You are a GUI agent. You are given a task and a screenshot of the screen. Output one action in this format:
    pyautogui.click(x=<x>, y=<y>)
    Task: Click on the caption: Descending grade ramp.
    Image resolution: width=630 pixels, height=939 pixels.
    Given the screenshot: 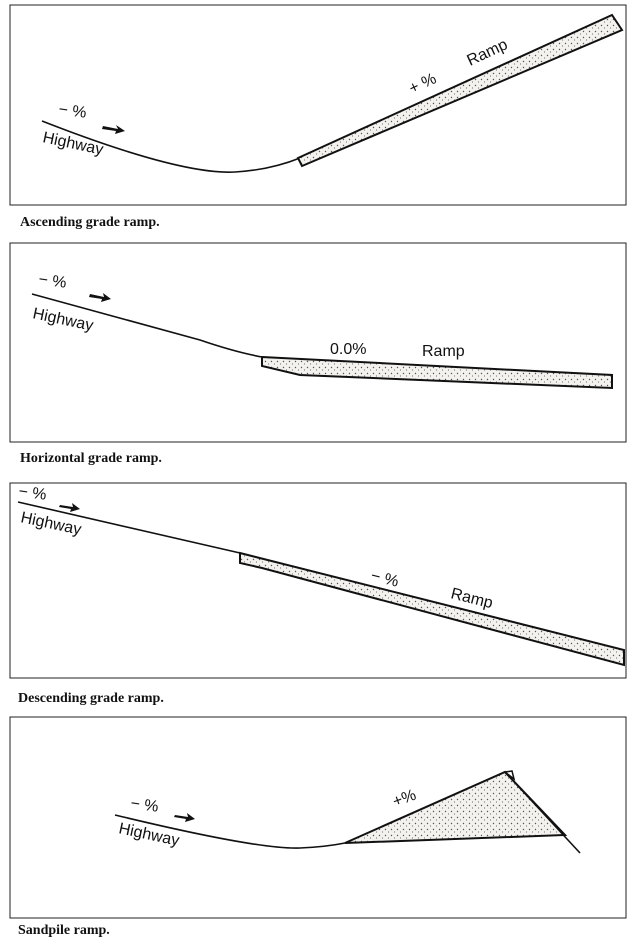 What is the action you would take?
    pyautogui.click(x=91, y=698)
    